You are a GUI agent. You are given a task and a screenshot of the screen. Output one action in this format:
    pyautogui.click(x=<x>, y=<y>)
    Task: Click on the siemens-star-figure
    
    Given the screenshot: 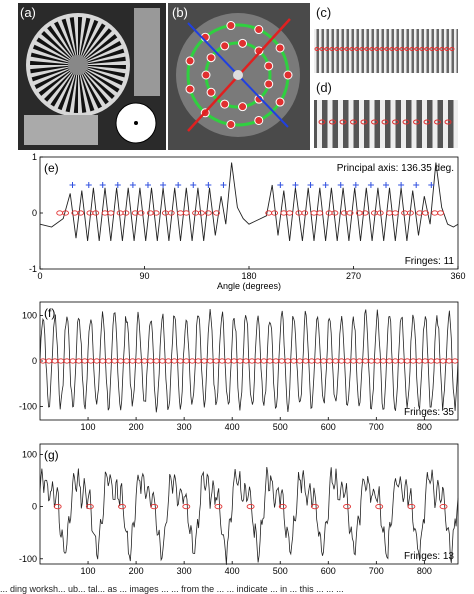 What is the action you would take?
    pyautogui.click(x=92, y=76)
    